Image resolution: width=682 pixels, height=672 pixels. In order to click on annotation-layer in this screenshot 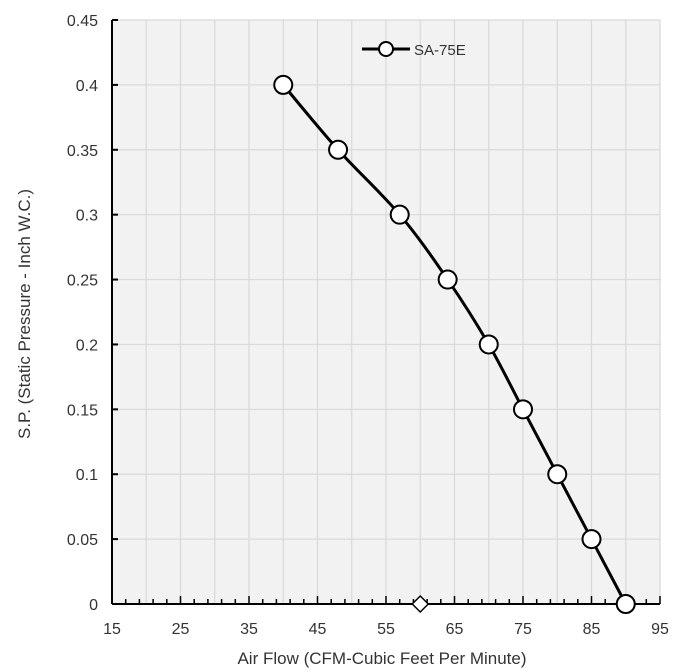, I will do `click(420, 604)`.